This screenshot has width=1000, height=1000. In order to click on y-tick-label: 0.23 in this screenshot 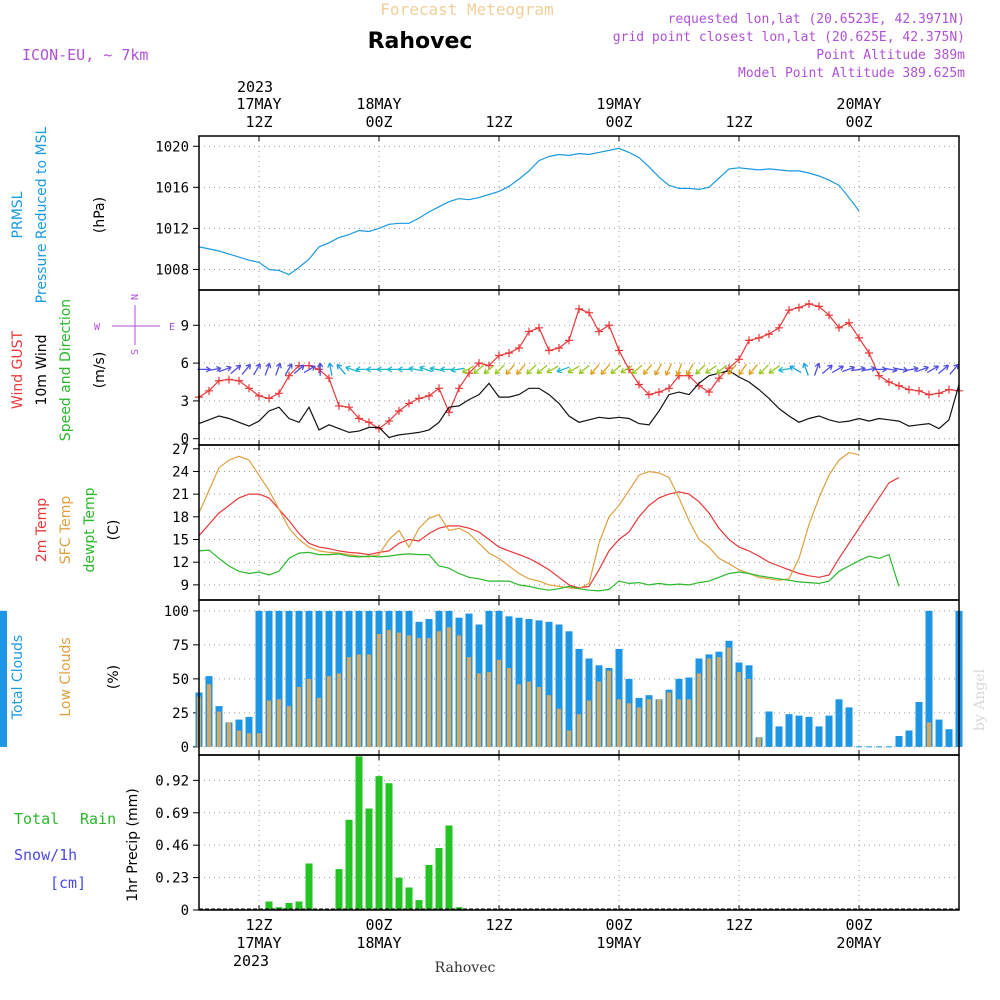, I will do `click(172, 879)`.